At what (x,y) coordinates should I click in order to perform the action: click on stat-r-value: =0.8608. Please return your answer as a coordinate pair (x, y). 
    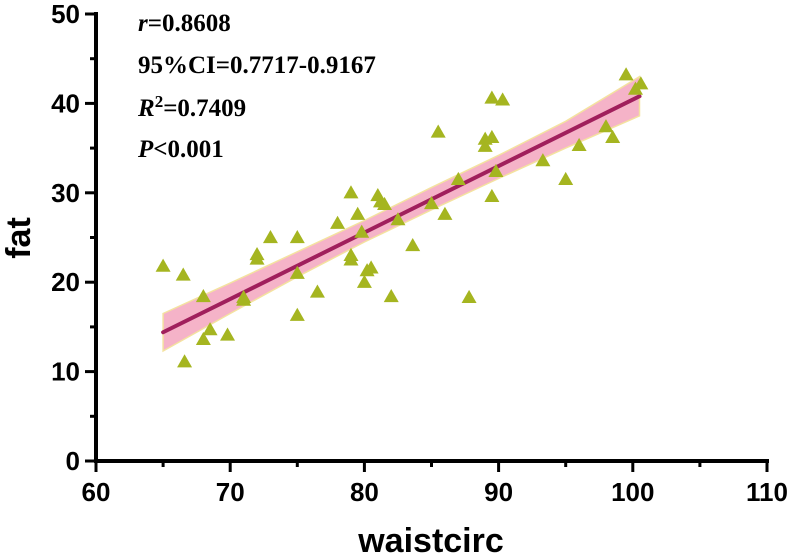
    Looking at the image, I should click on (189, 23).